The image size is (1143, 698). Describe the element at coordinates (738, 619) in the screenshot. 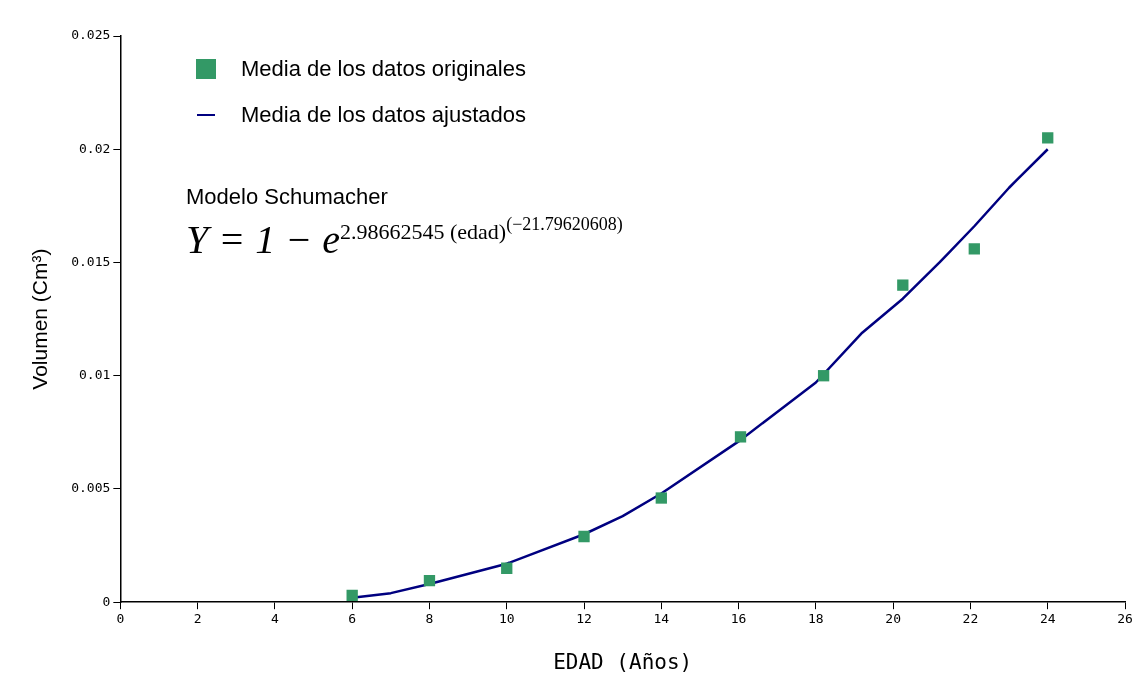

I see `x-tick-label: 16` at that location.